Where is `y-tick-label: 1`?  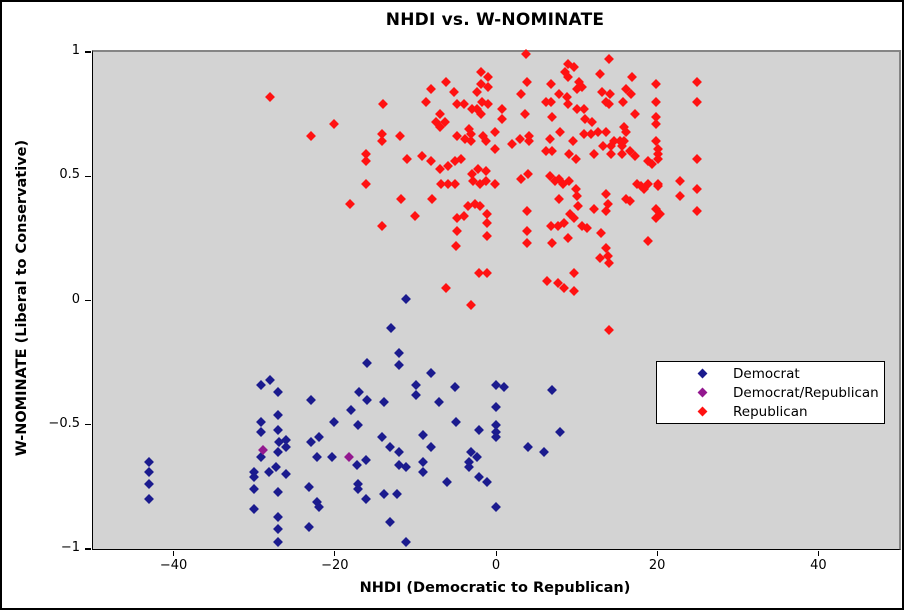 y-tick-label: 1 is located at coordinates (75, 50).